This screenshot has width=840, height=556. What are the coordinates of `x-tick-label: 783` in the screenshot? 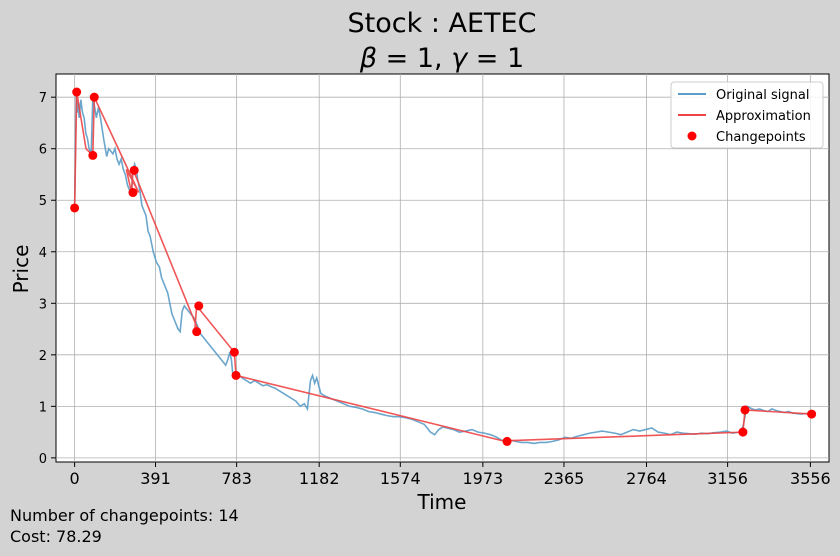 It's located at (236, 478).